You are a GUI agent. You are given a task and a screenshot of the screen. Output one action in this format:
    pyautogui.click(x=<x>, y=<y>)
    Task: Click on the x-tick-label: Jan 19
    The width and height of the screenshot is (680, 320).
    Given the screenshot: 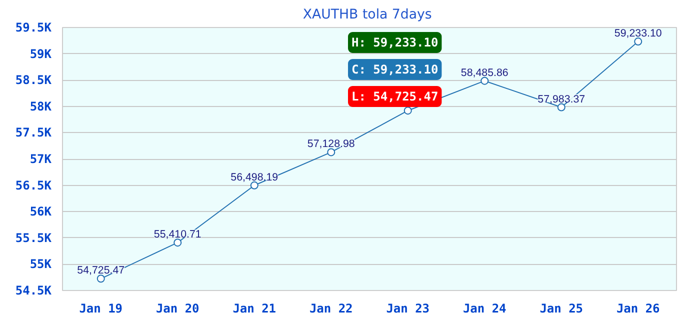 What is the action you would take?
    pyautogui.click(x=101, y=309)
    